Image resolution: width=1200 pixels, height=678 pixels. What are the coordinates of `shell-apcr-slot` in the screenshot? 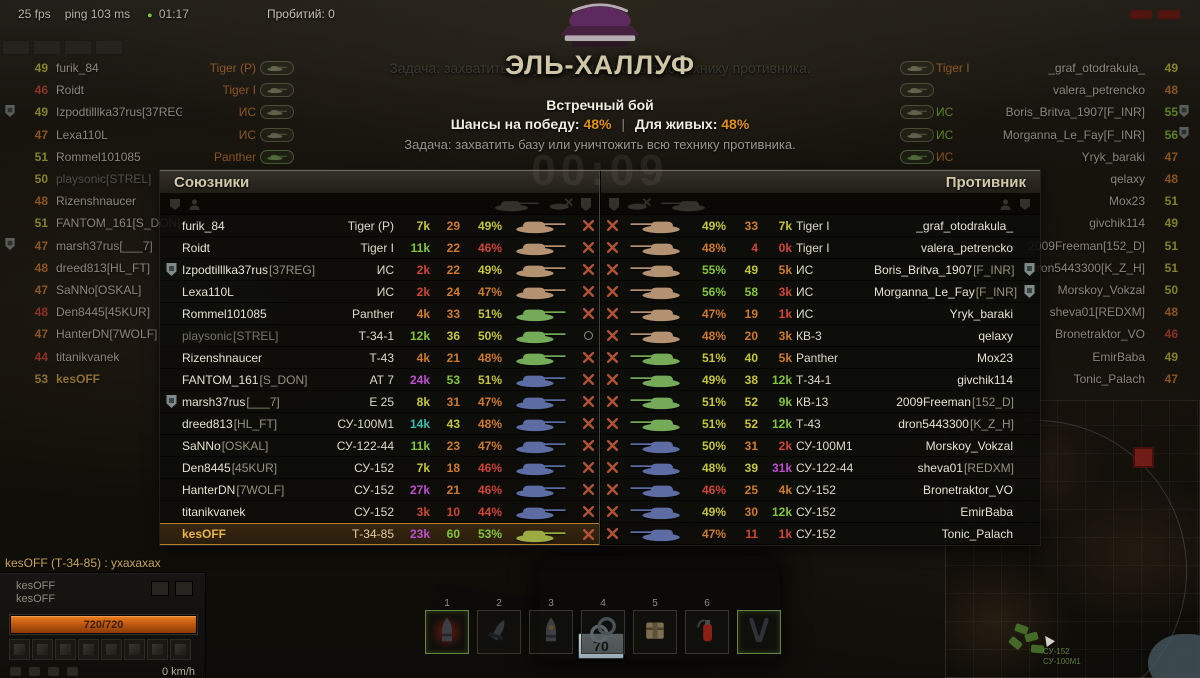 It's located at (499, 632).